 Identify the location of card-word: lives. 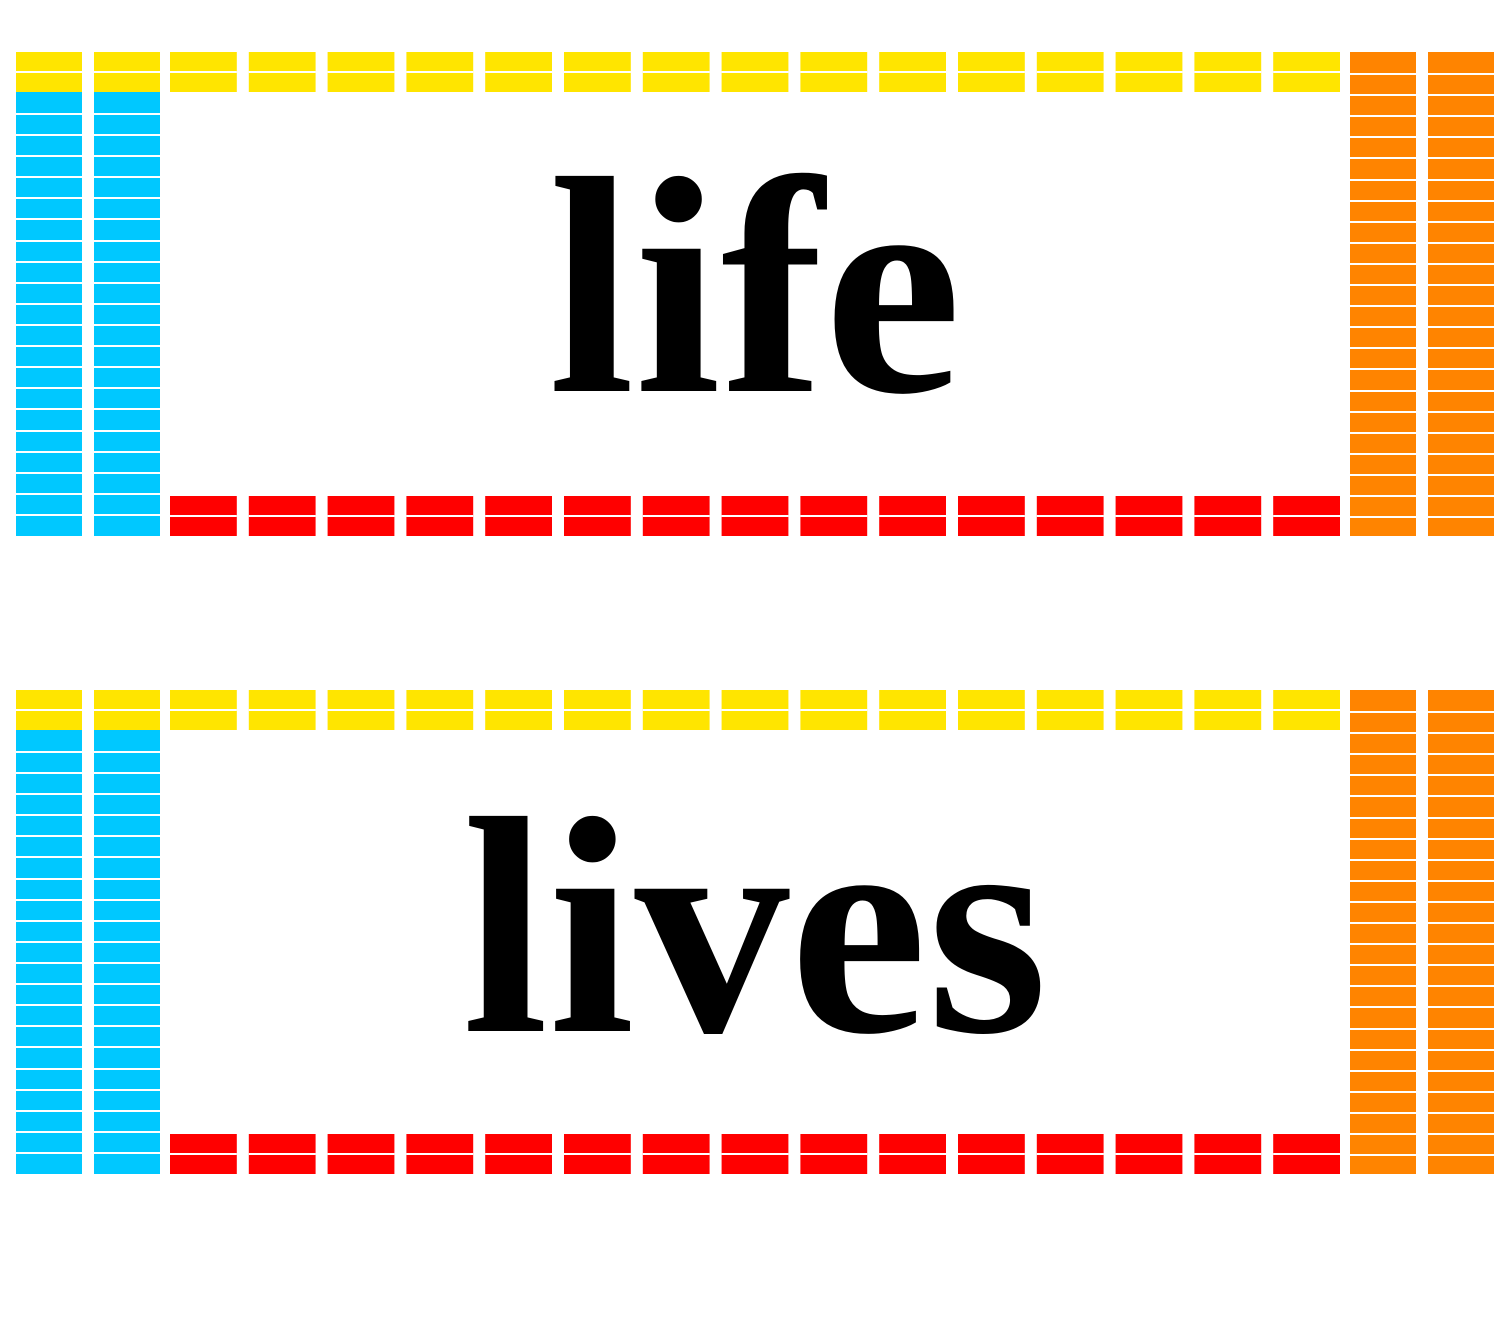
(755, 927).